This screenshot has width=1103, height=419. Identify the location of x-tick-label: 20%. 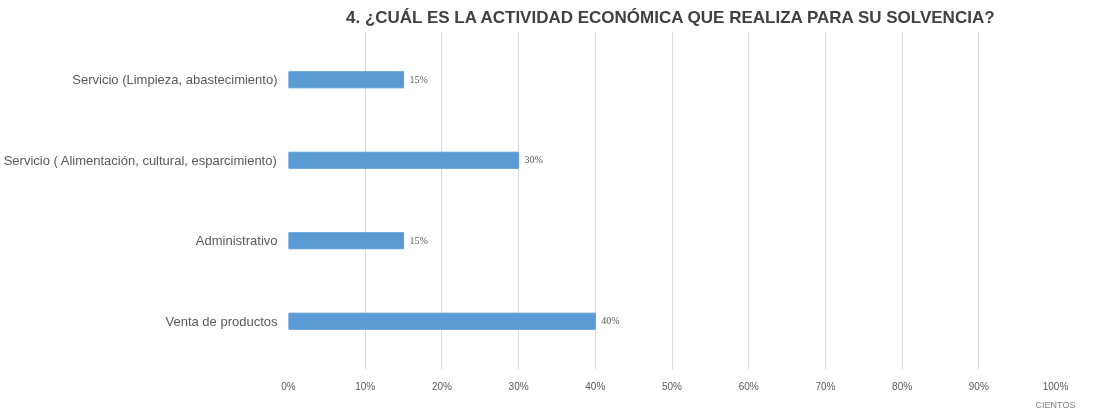
(442, 386).